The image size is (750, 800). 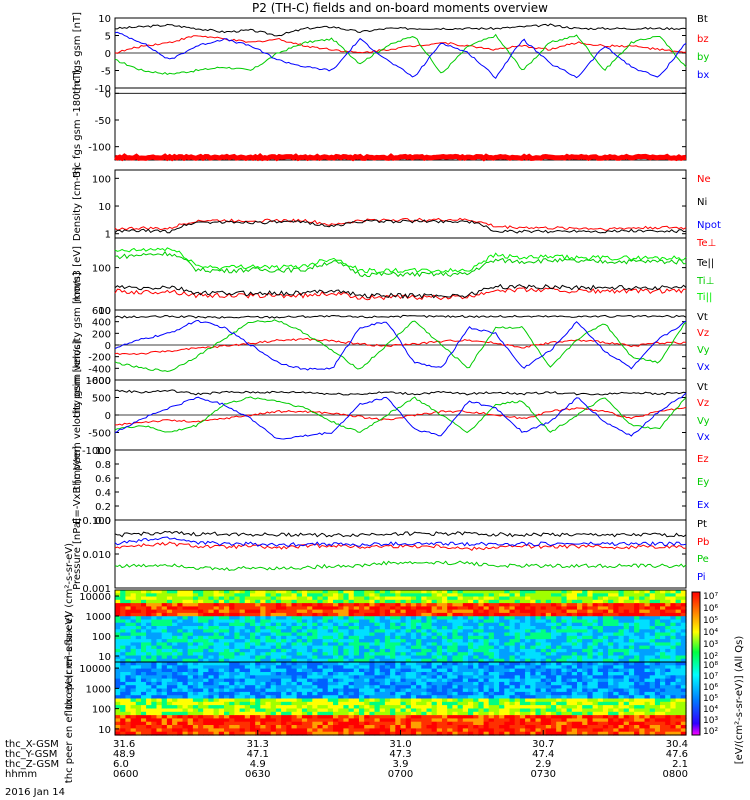 I want to click on legend-label: Ti||, so click(x=704, y=297).